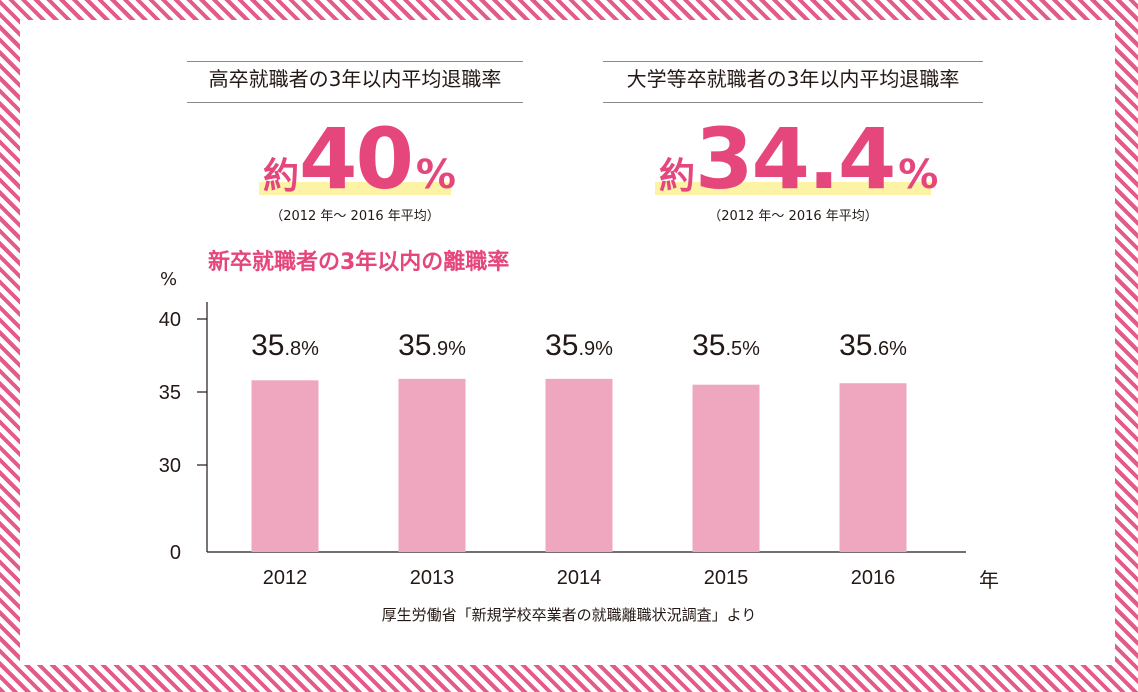  Describe the element at coordinates (301, 349) in the screenshot. I see `data-label-decimal: .8%` at that location.